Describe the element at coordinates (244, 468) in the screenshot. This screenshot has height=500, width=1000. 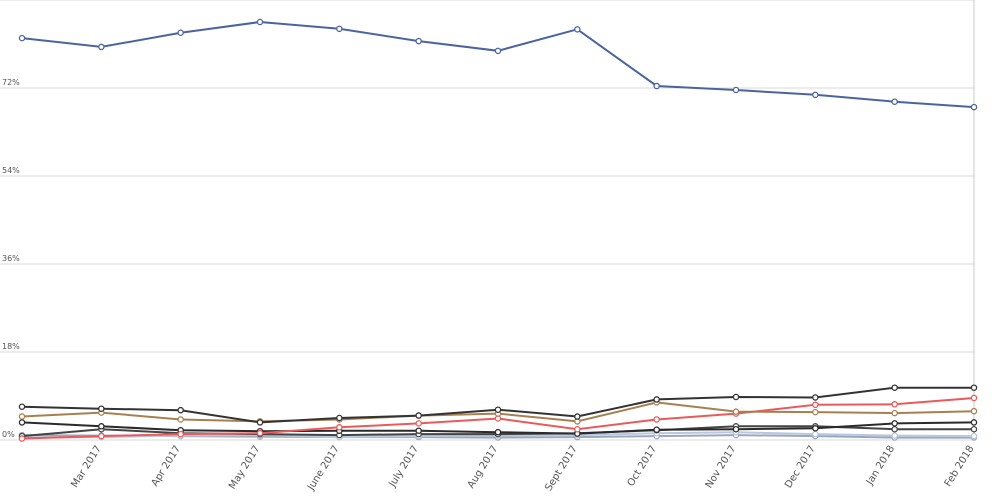
I see `x-tick-label: May 2017` at that location.